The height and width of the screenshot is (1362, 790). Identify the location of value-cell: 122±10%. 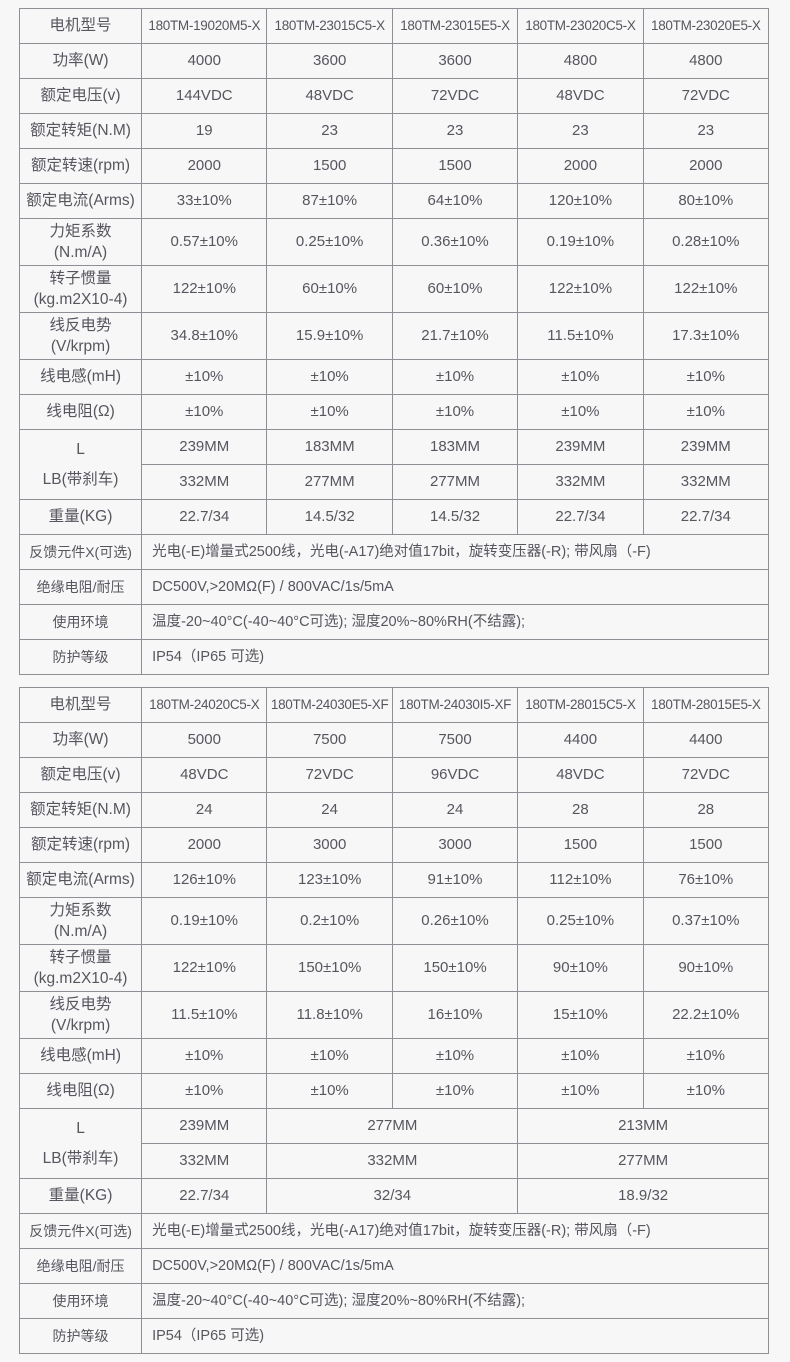
(204, 968).